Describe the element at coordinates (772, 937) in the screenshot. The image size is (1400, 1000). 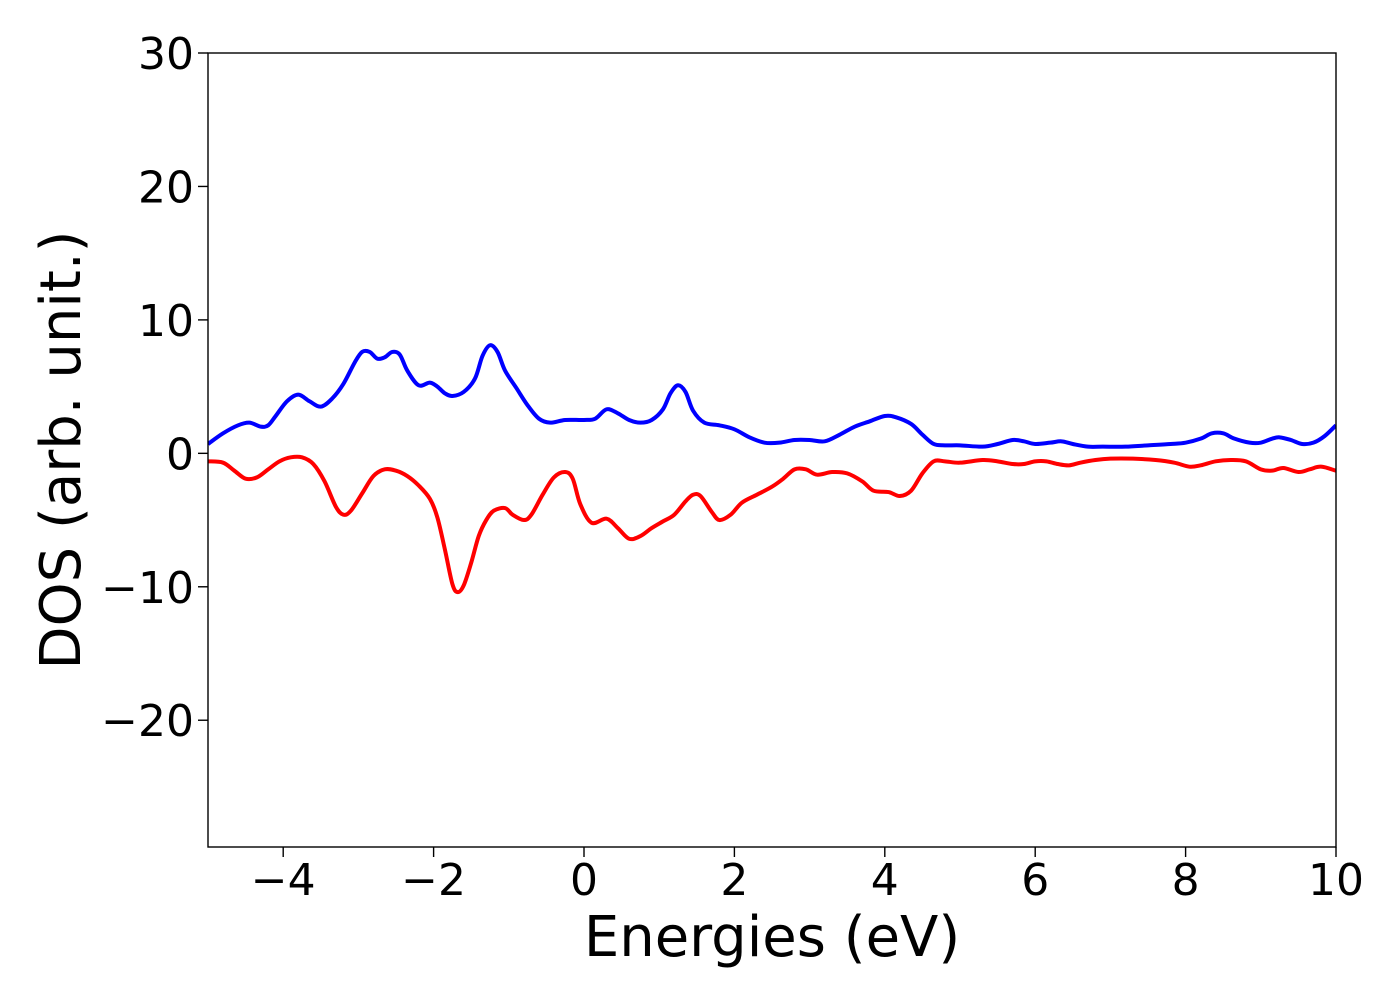
I see `x-axis-label: Energies (eV)` at that location.